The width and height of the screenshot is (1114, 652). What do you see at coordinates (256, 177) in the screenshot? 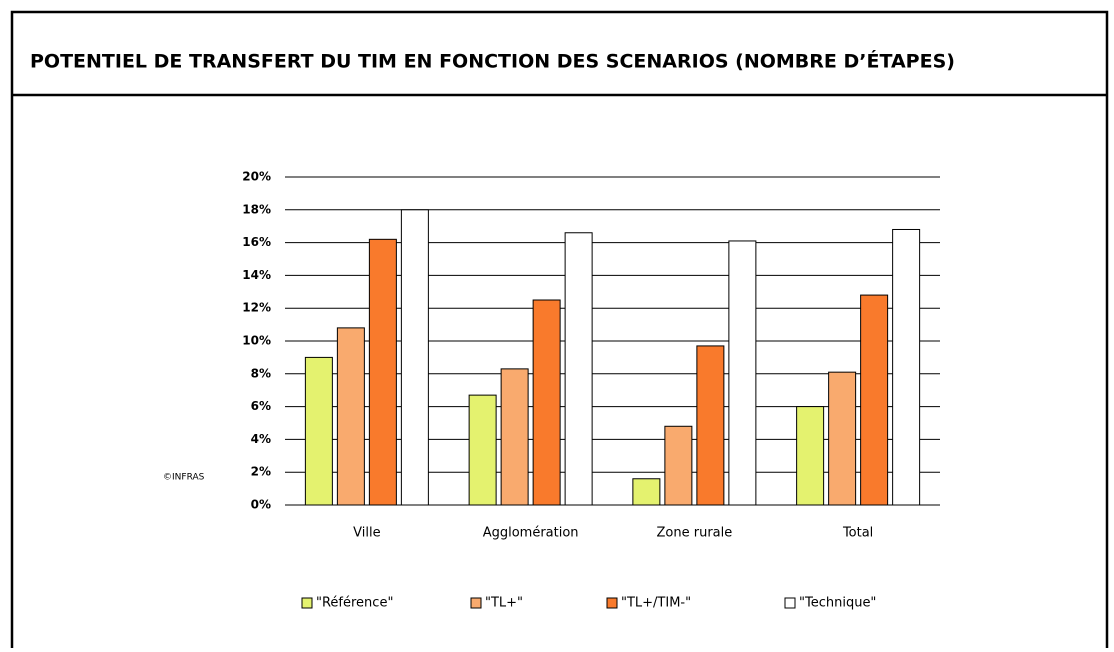
I see `y-tick-label: 20%` at bounding box center [256, 177].